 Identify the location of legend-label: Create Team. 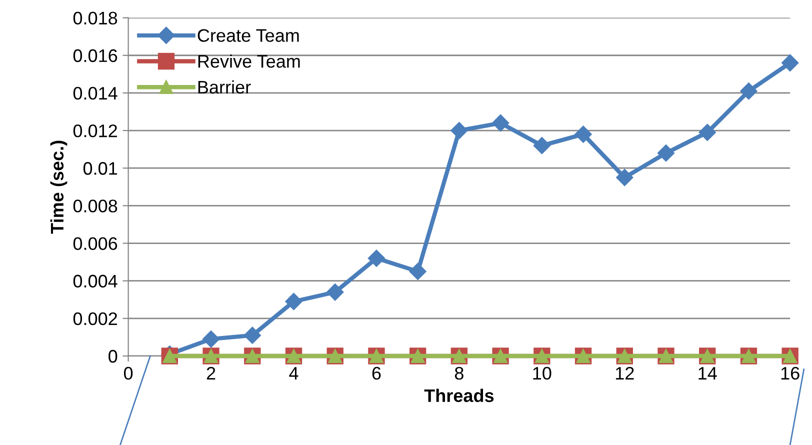
(248, 35).